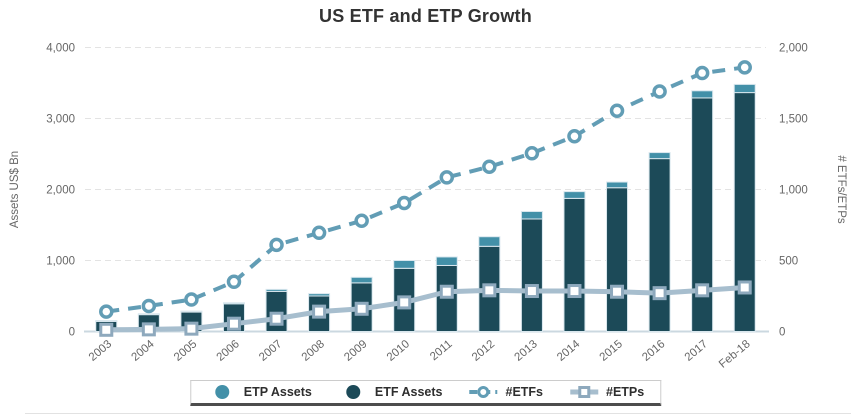  Describe the element at coordinates (735, 354) in the screenshot. I see `x-axis-tick-label: Feb-18` at that location.